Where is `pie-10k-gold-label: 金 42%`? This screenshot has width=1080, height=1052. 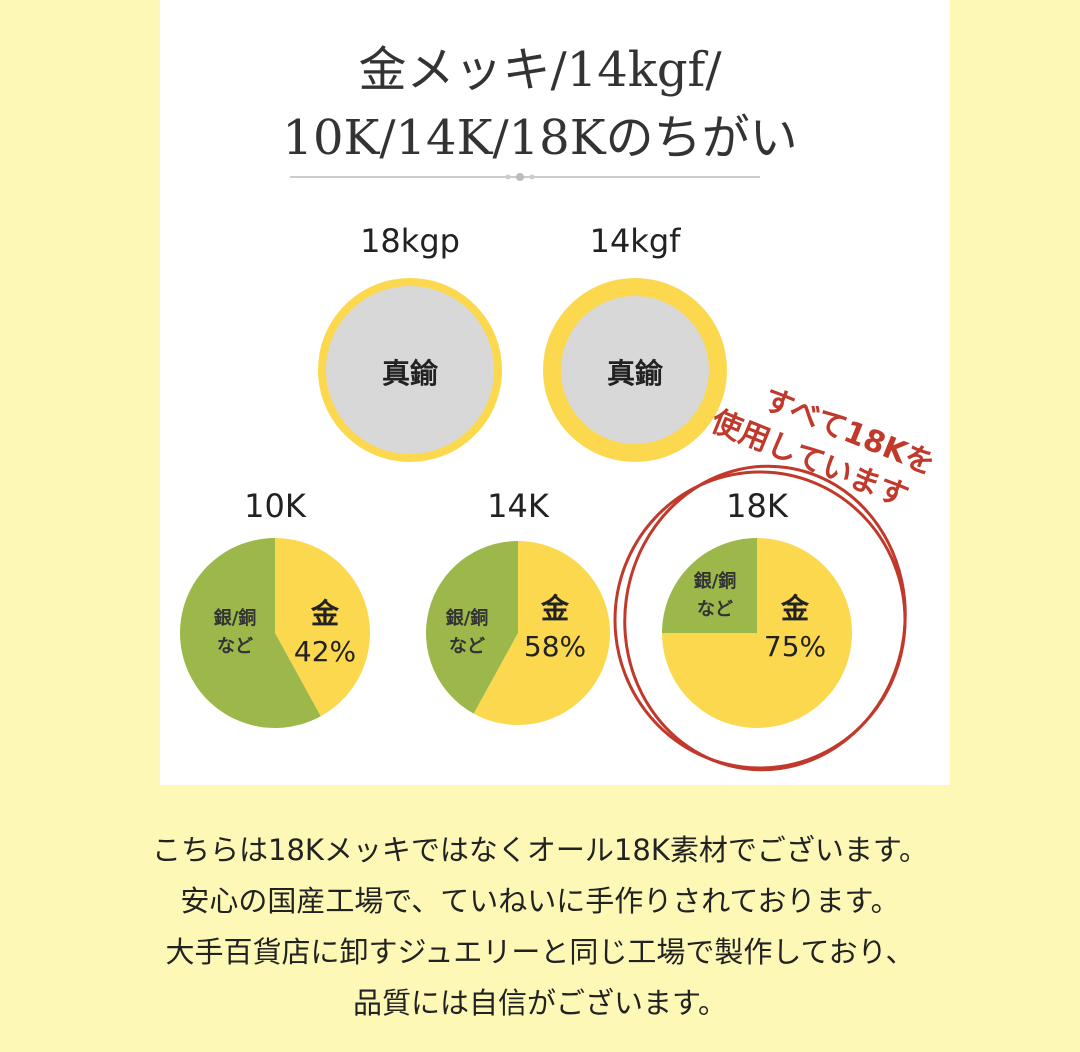
pie-10k-gold-label: 金 42% is located at coordinates (325, 633).